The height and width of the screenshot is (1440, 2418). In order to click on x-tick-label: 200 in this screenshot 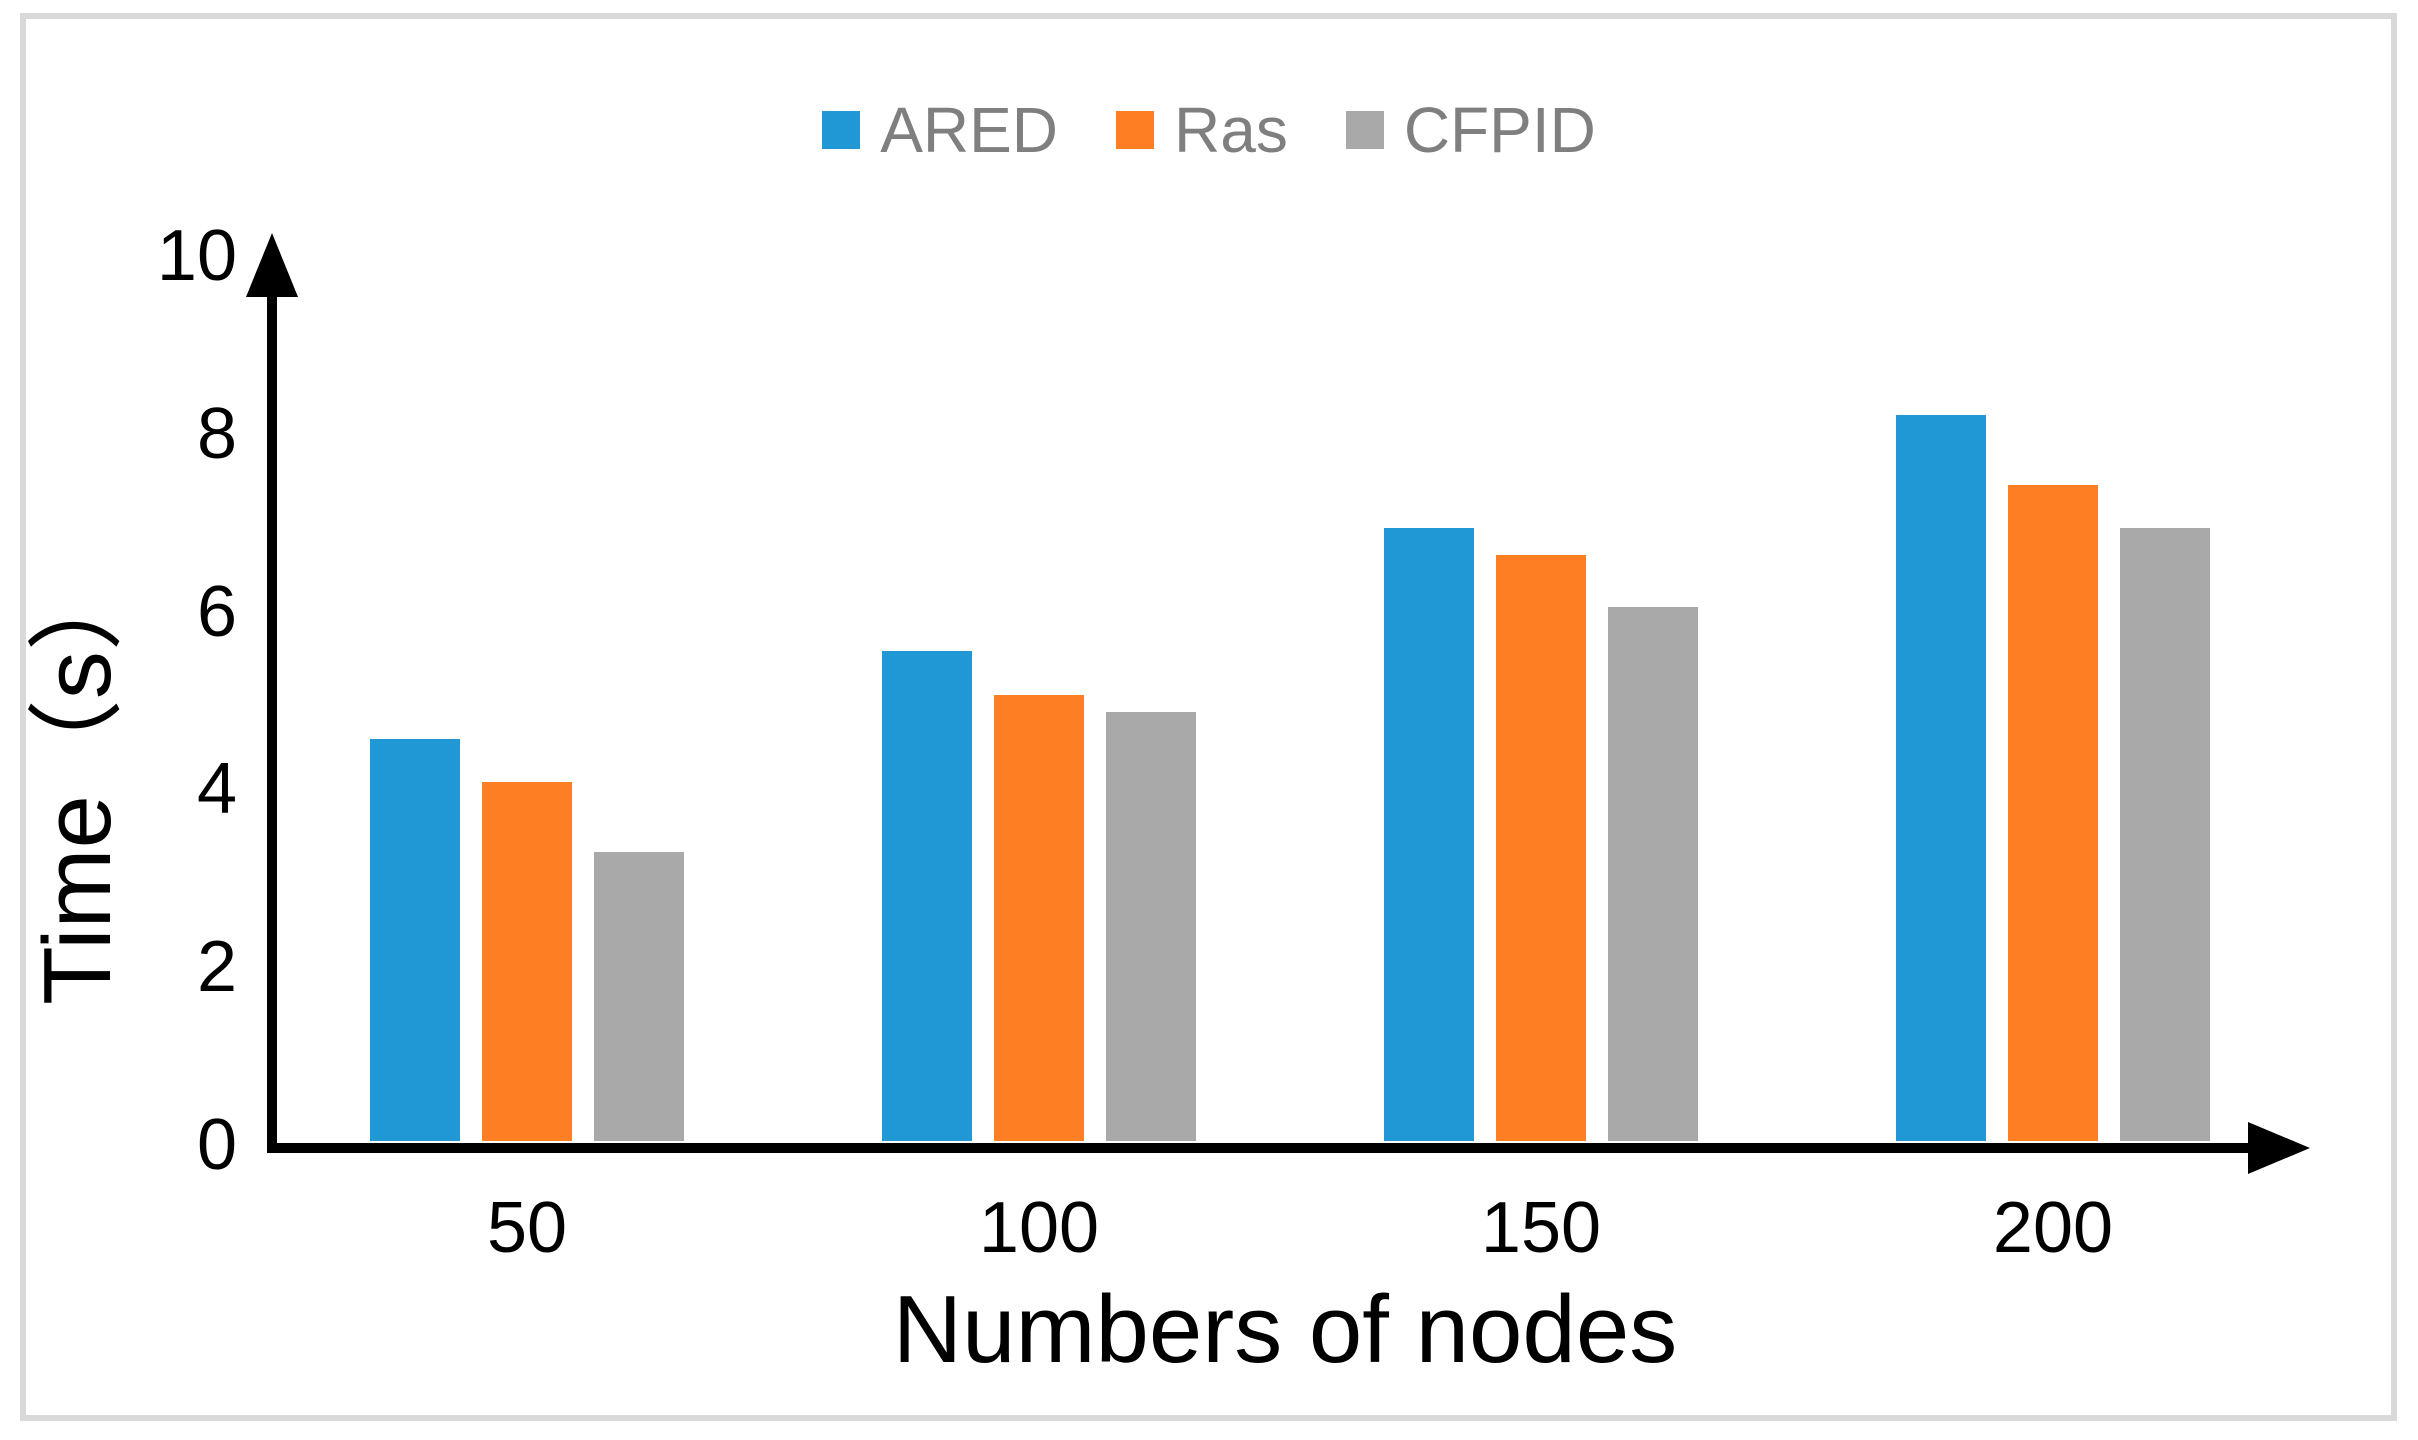, I will do `click(2053, 1228)`.